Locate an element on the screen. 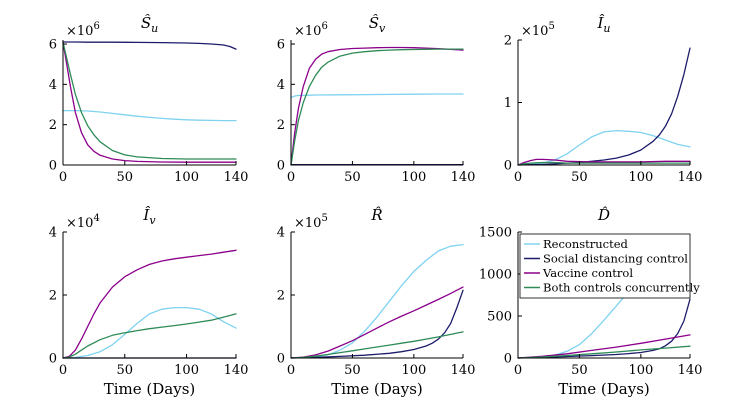 The width and height of the screenshot is (747, 410). panel-title-main: Ŝ is located at coordinates (146, 23).